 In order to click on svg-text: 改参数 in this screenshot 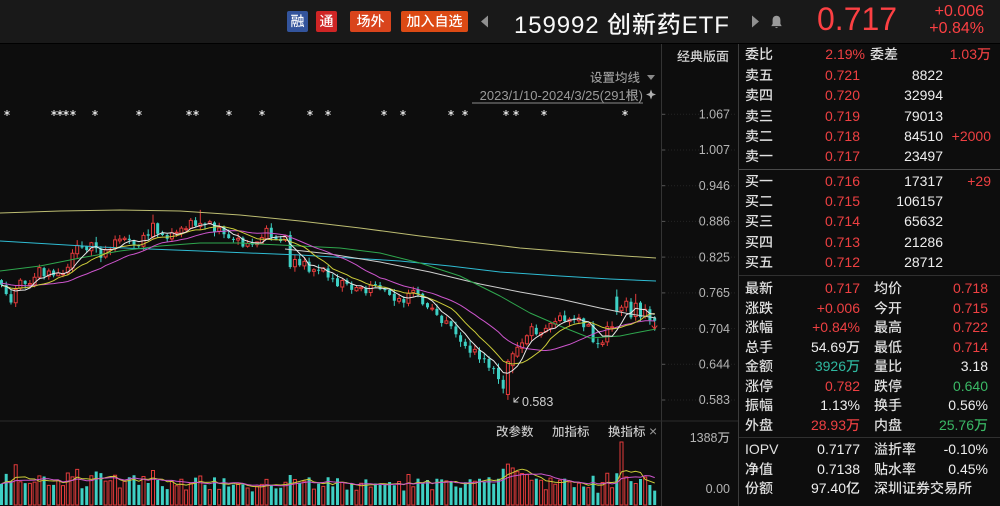, I will do `click(515, 432)`.